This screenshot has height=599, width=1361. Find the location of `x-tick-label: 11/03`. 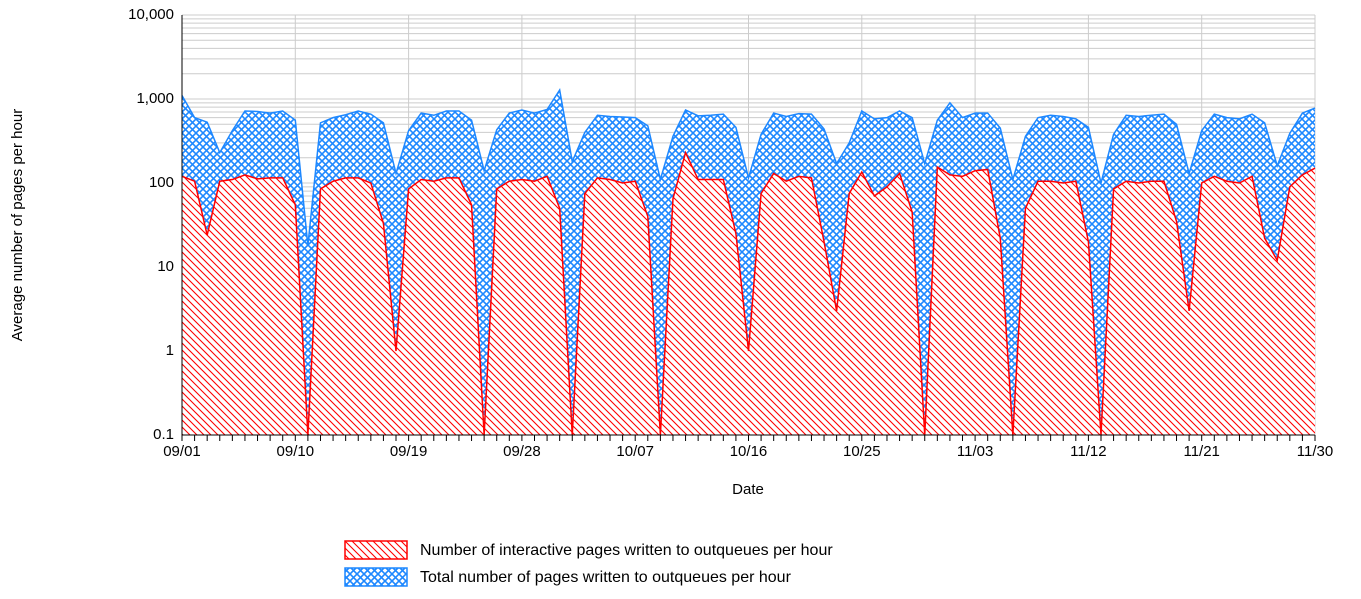

x-tick-label: 11/03 is located at coordinates (975, 451).